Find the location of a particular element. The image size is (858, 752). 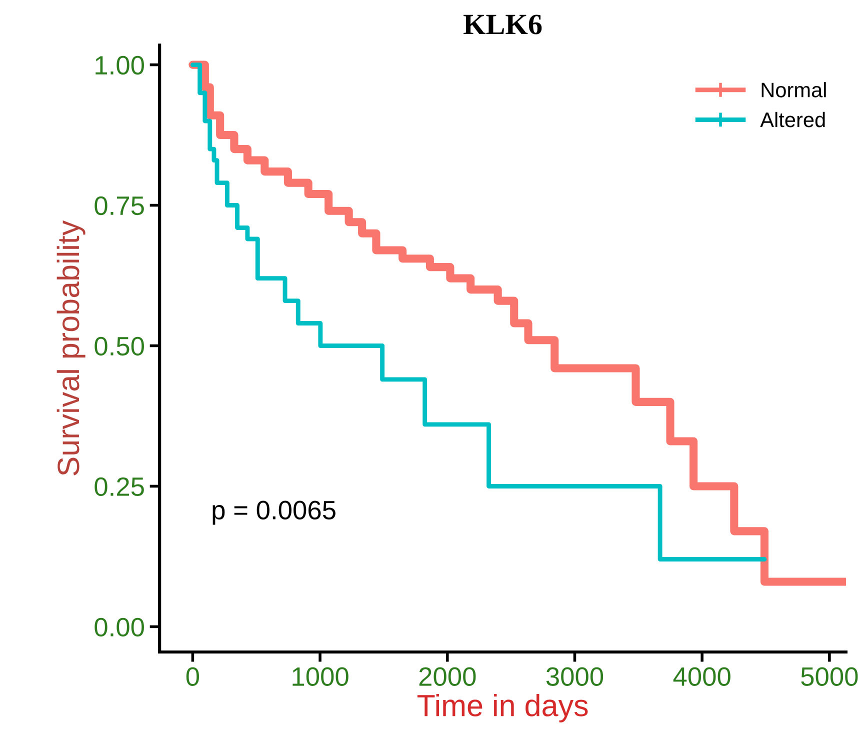

y-tick-label: 0.25 is located at coordinates (119, 486).